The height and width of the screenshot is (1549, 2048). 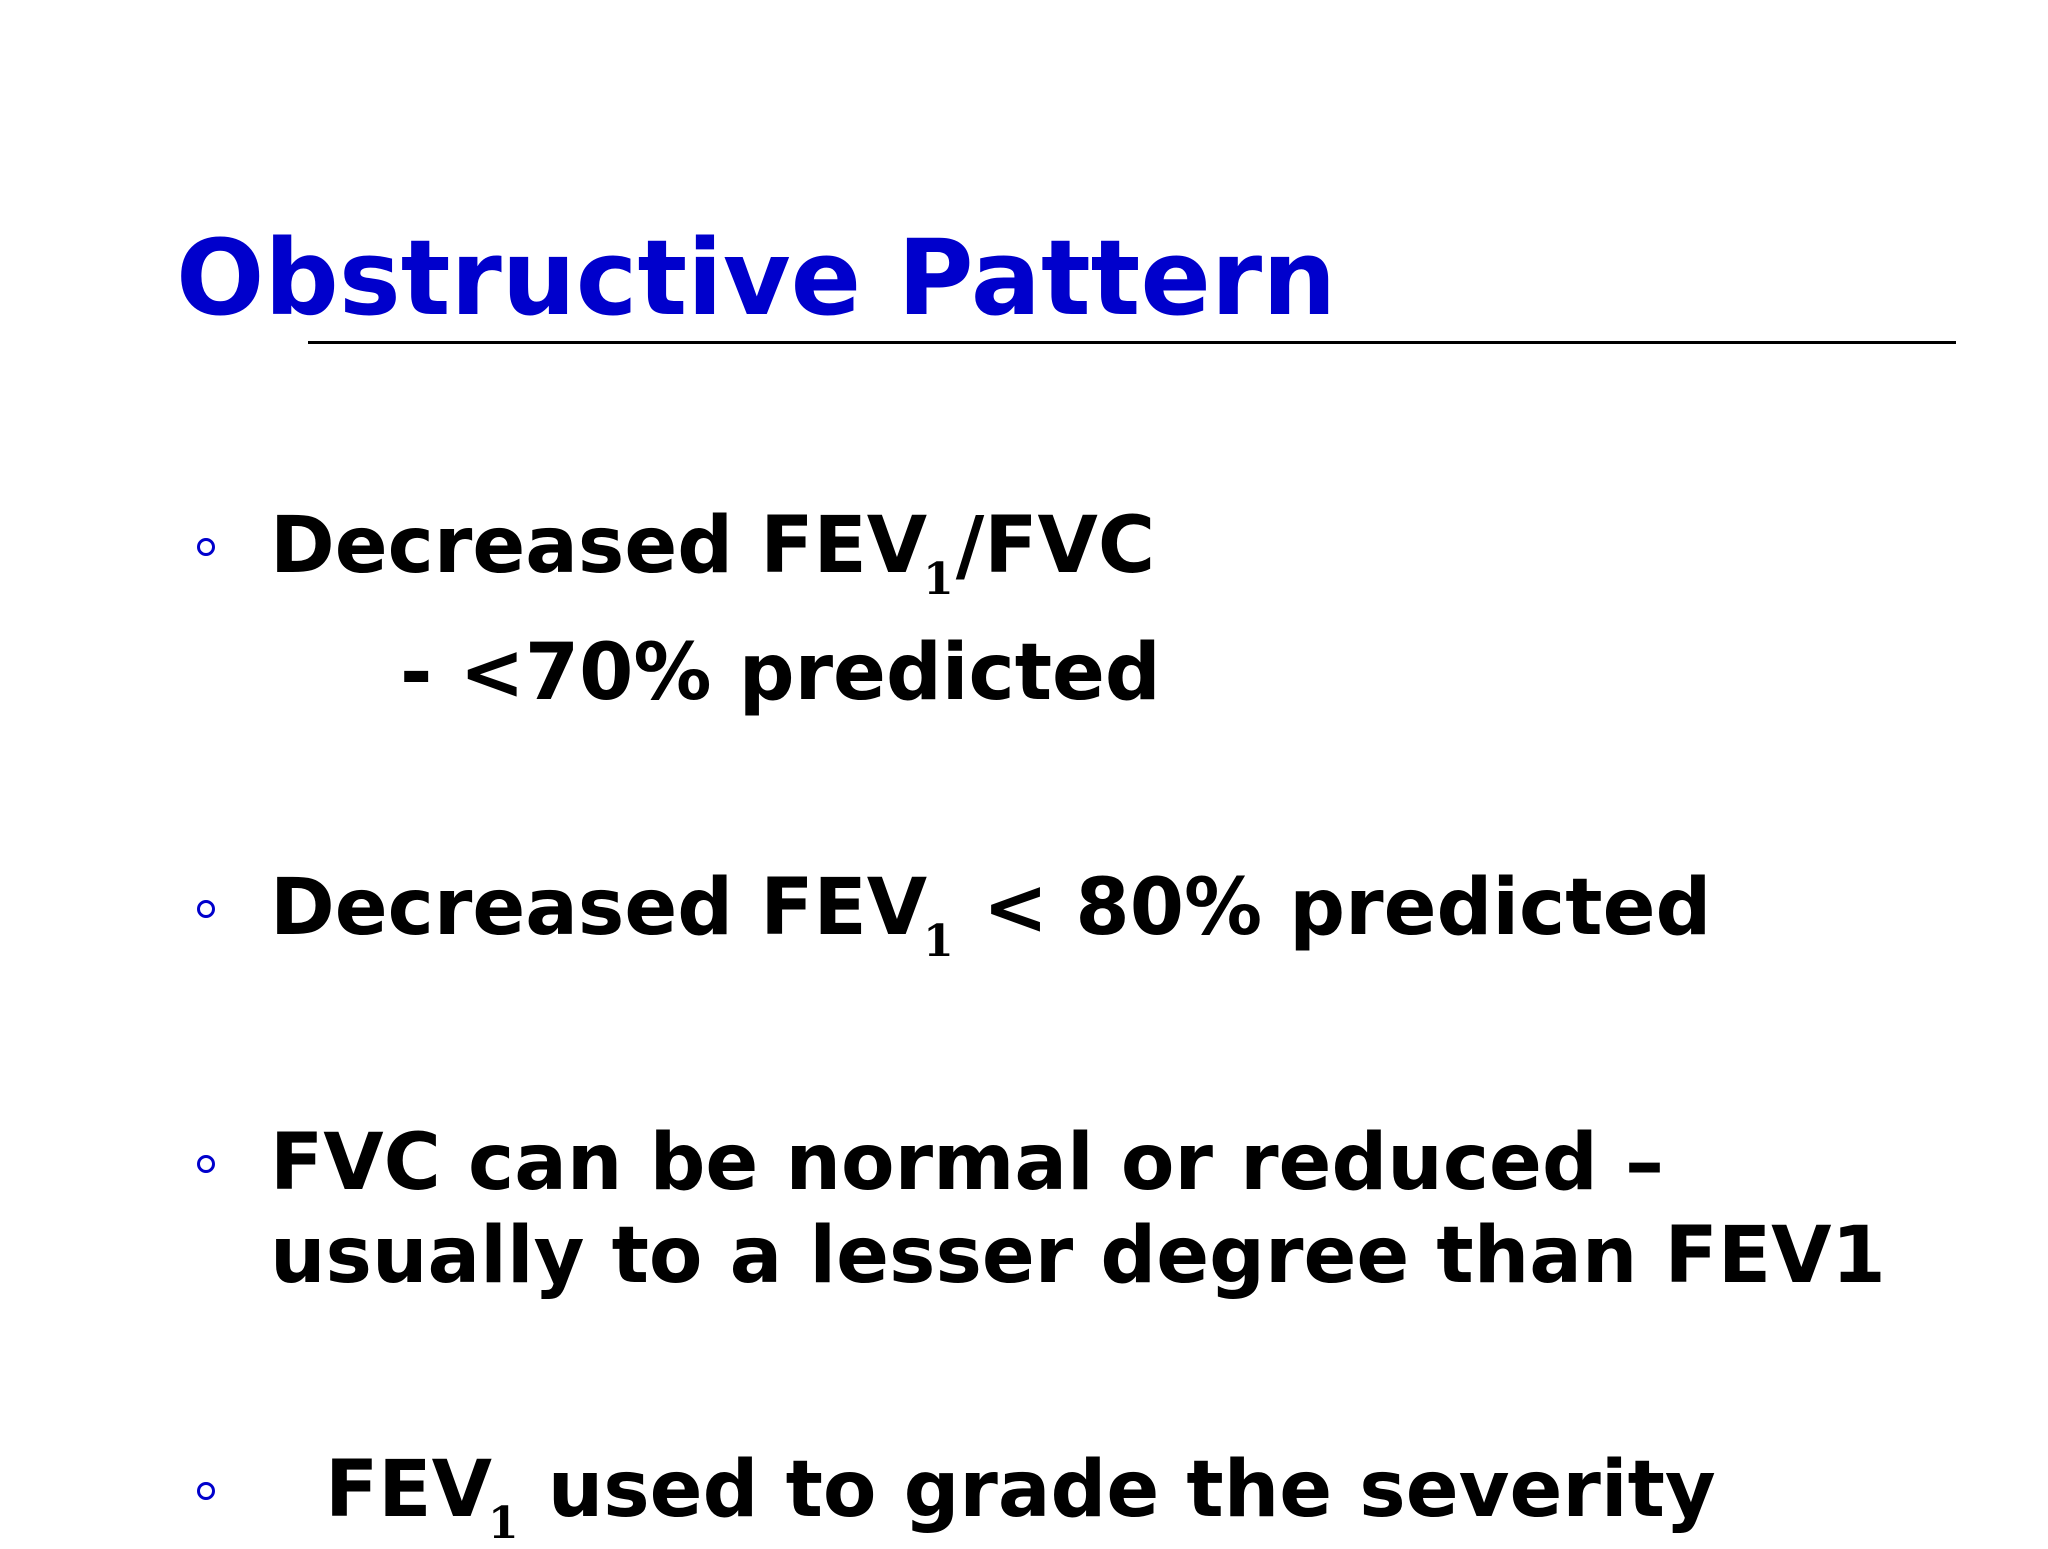 I want to click on bullet-2-text: Decreased FEV1 < 80% predicted, so click(x=991, y=912).